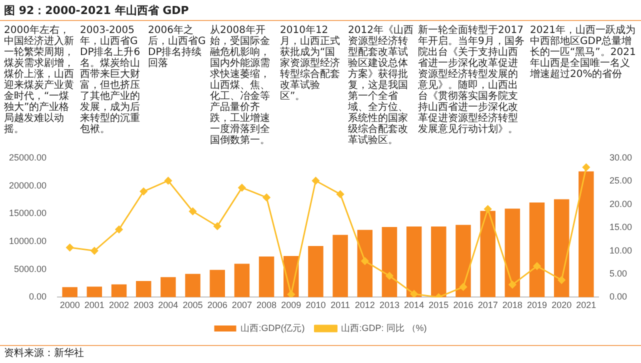 This screenshot has height=363, width=641. What do you see at coordinates (316, 305) in the screenshot?
I see `x-tick-label: 2010` at bounding box center [316, 305].